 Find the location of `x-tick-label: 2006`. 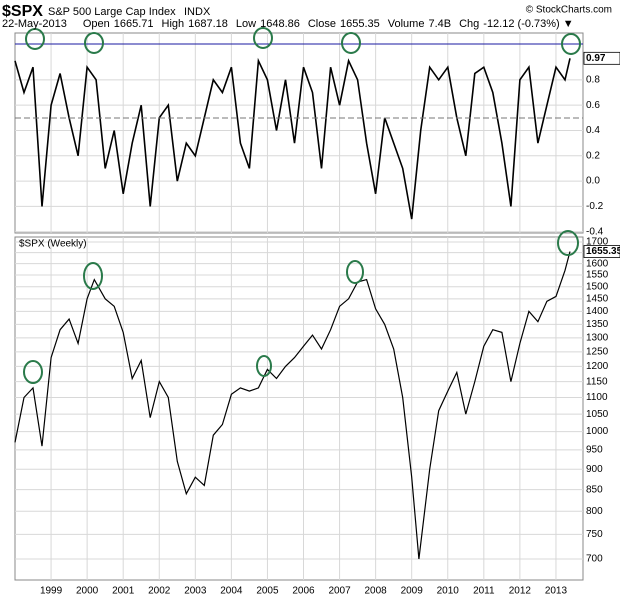

x-tick-label: 2006 is located at coordinates (303, 591).